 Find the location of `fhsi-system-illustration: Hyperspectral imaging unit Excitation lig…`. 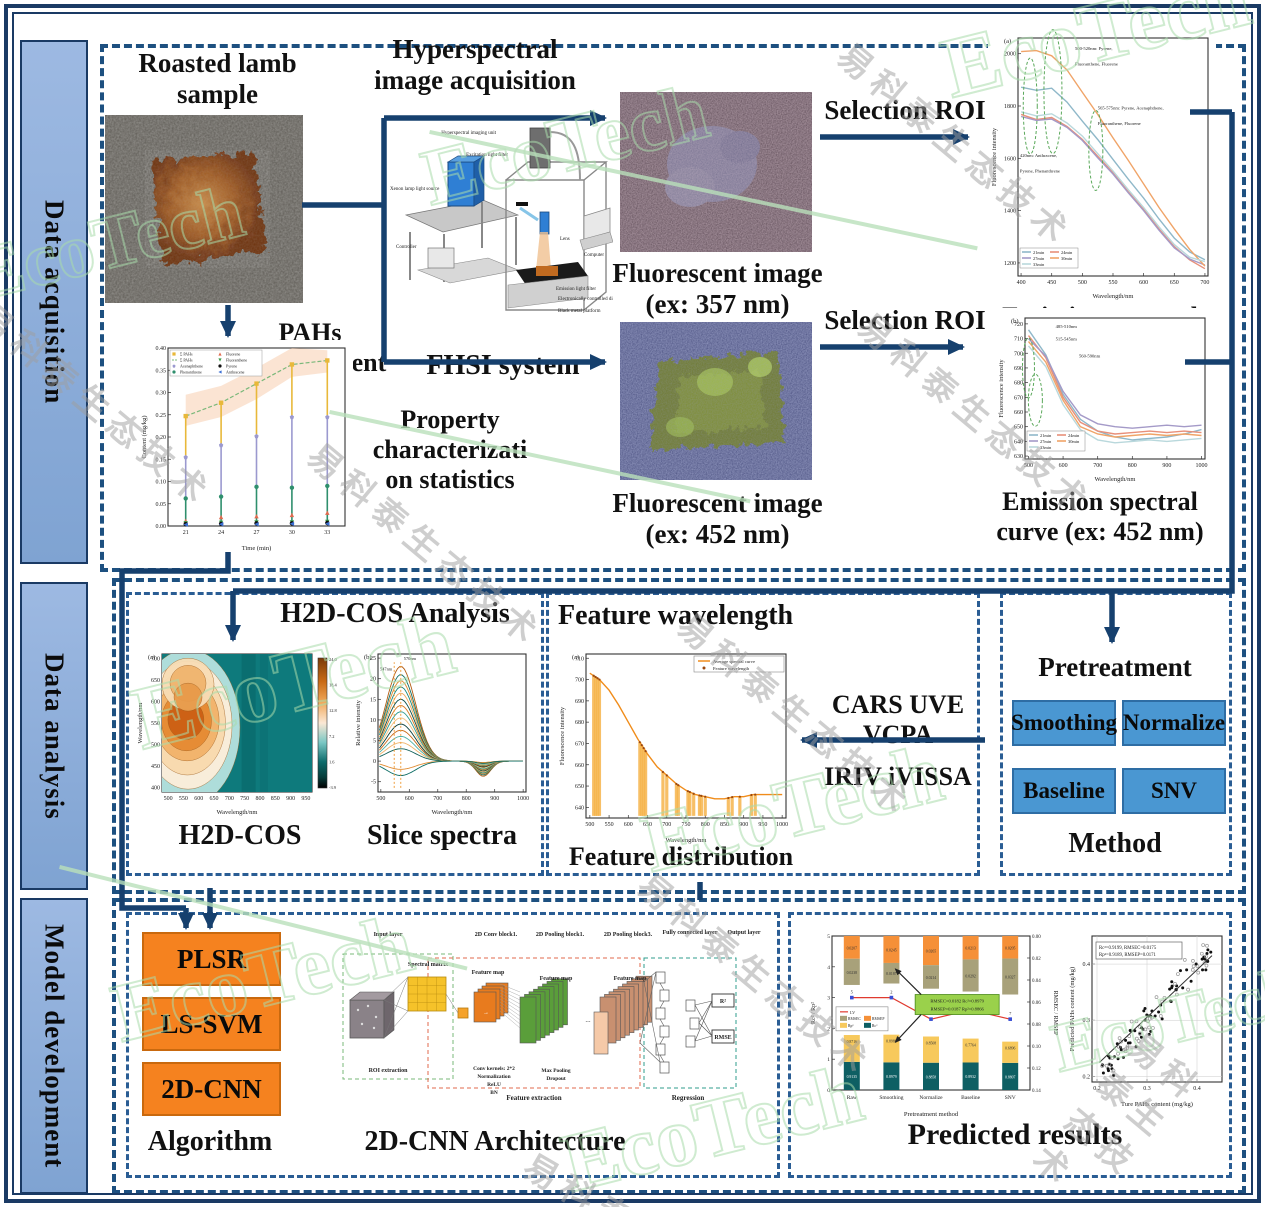

fhsi-system-illustration: Hyperspectral imaging unit Excitation lig… is located at coordinates (501, 220).